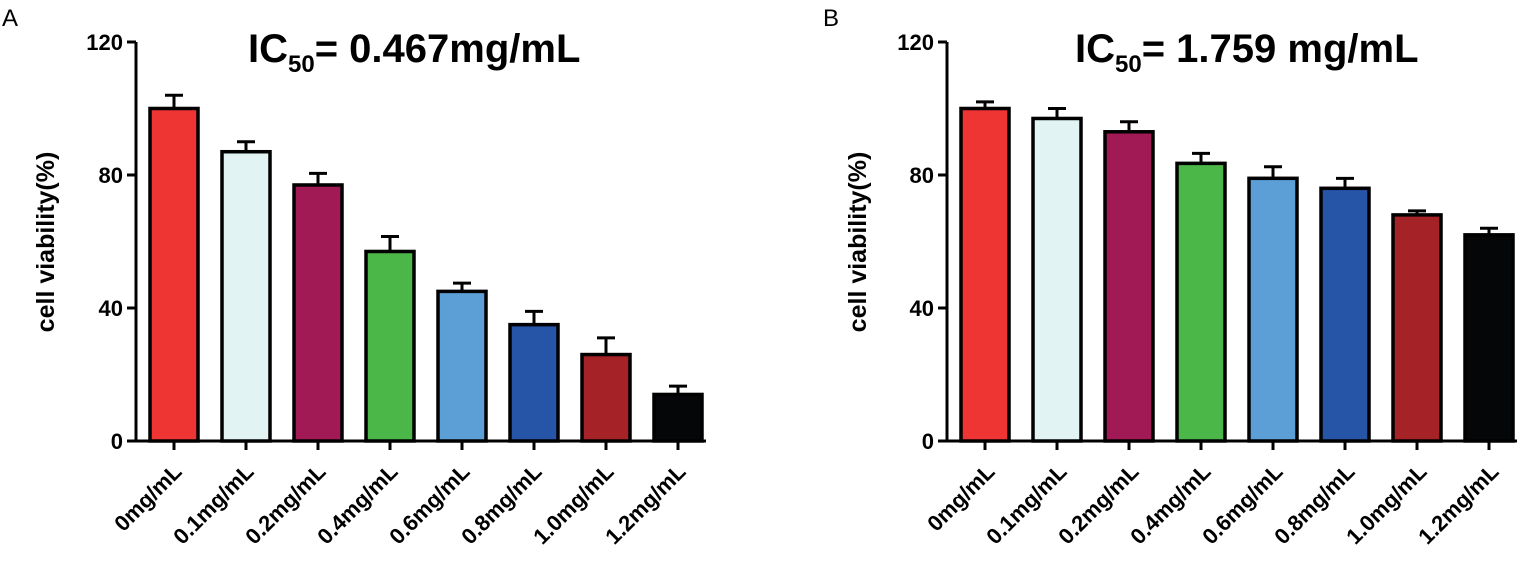 This screenshot has height=581, width=1536. Describe the element at coordinates (928, 441) in the screenshot. I see `panel-b-y-tick-label: 0` at that location.